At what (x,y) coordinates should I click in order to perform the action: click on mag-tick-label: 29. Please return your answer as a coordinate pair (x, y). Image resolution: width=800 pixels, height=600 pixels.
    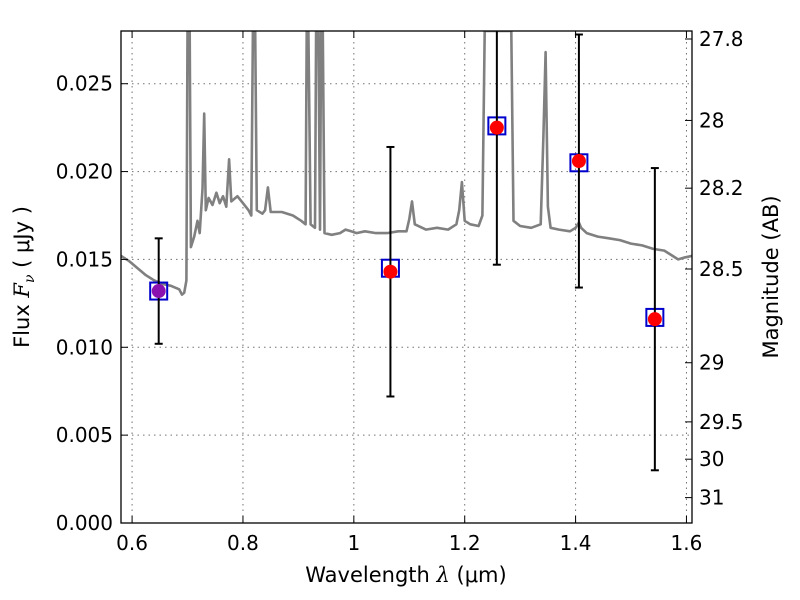
    Looking at the image, I should click on (711, 363).